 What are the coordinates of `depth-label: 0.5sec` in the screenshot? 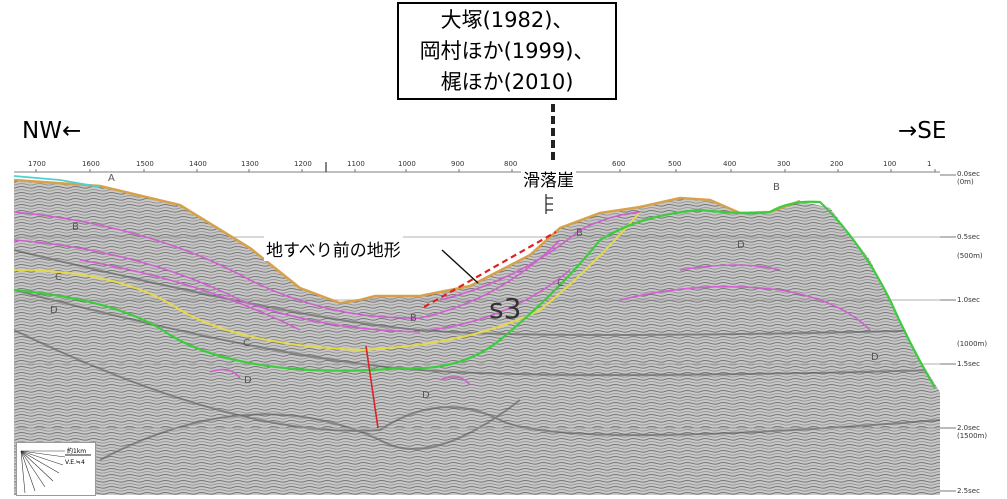 It's located at (968, 237).